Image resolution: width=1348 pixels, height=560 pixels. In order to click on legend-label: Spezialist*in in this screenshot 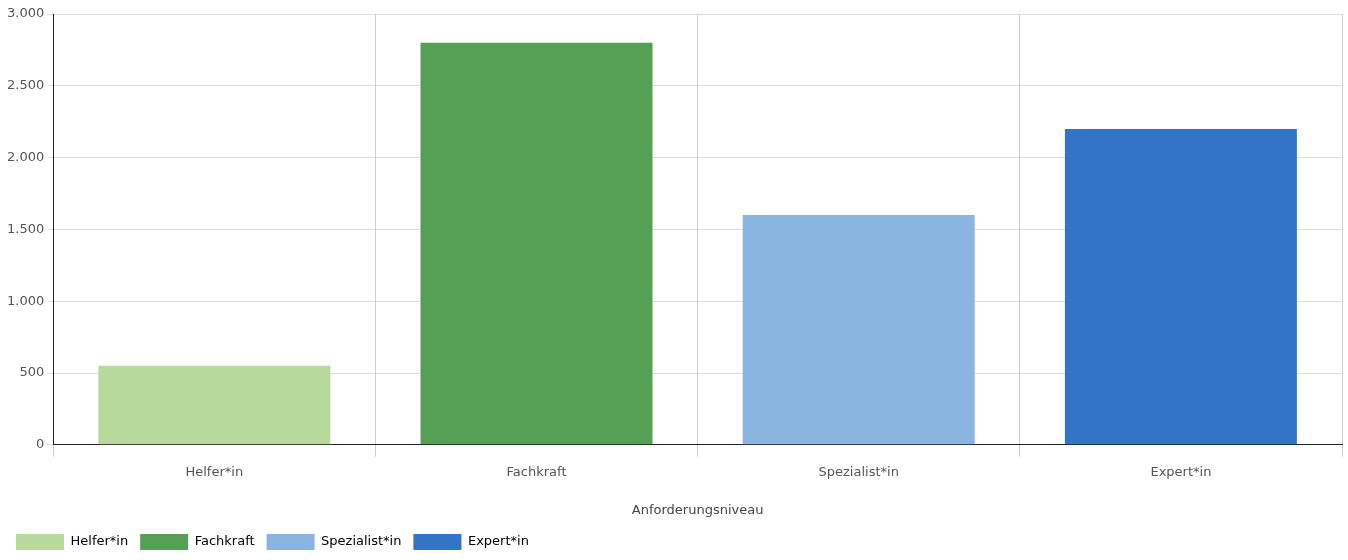, I will do `click(361, 541)`.